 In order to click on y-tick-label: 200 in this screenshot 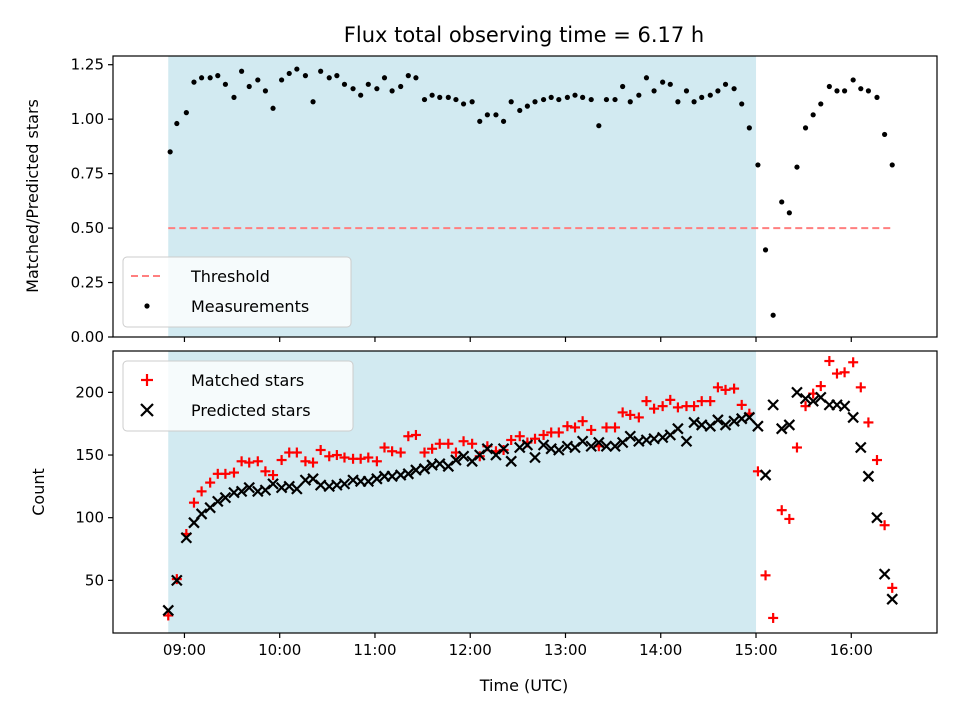, I will do `click(89, 392)`.